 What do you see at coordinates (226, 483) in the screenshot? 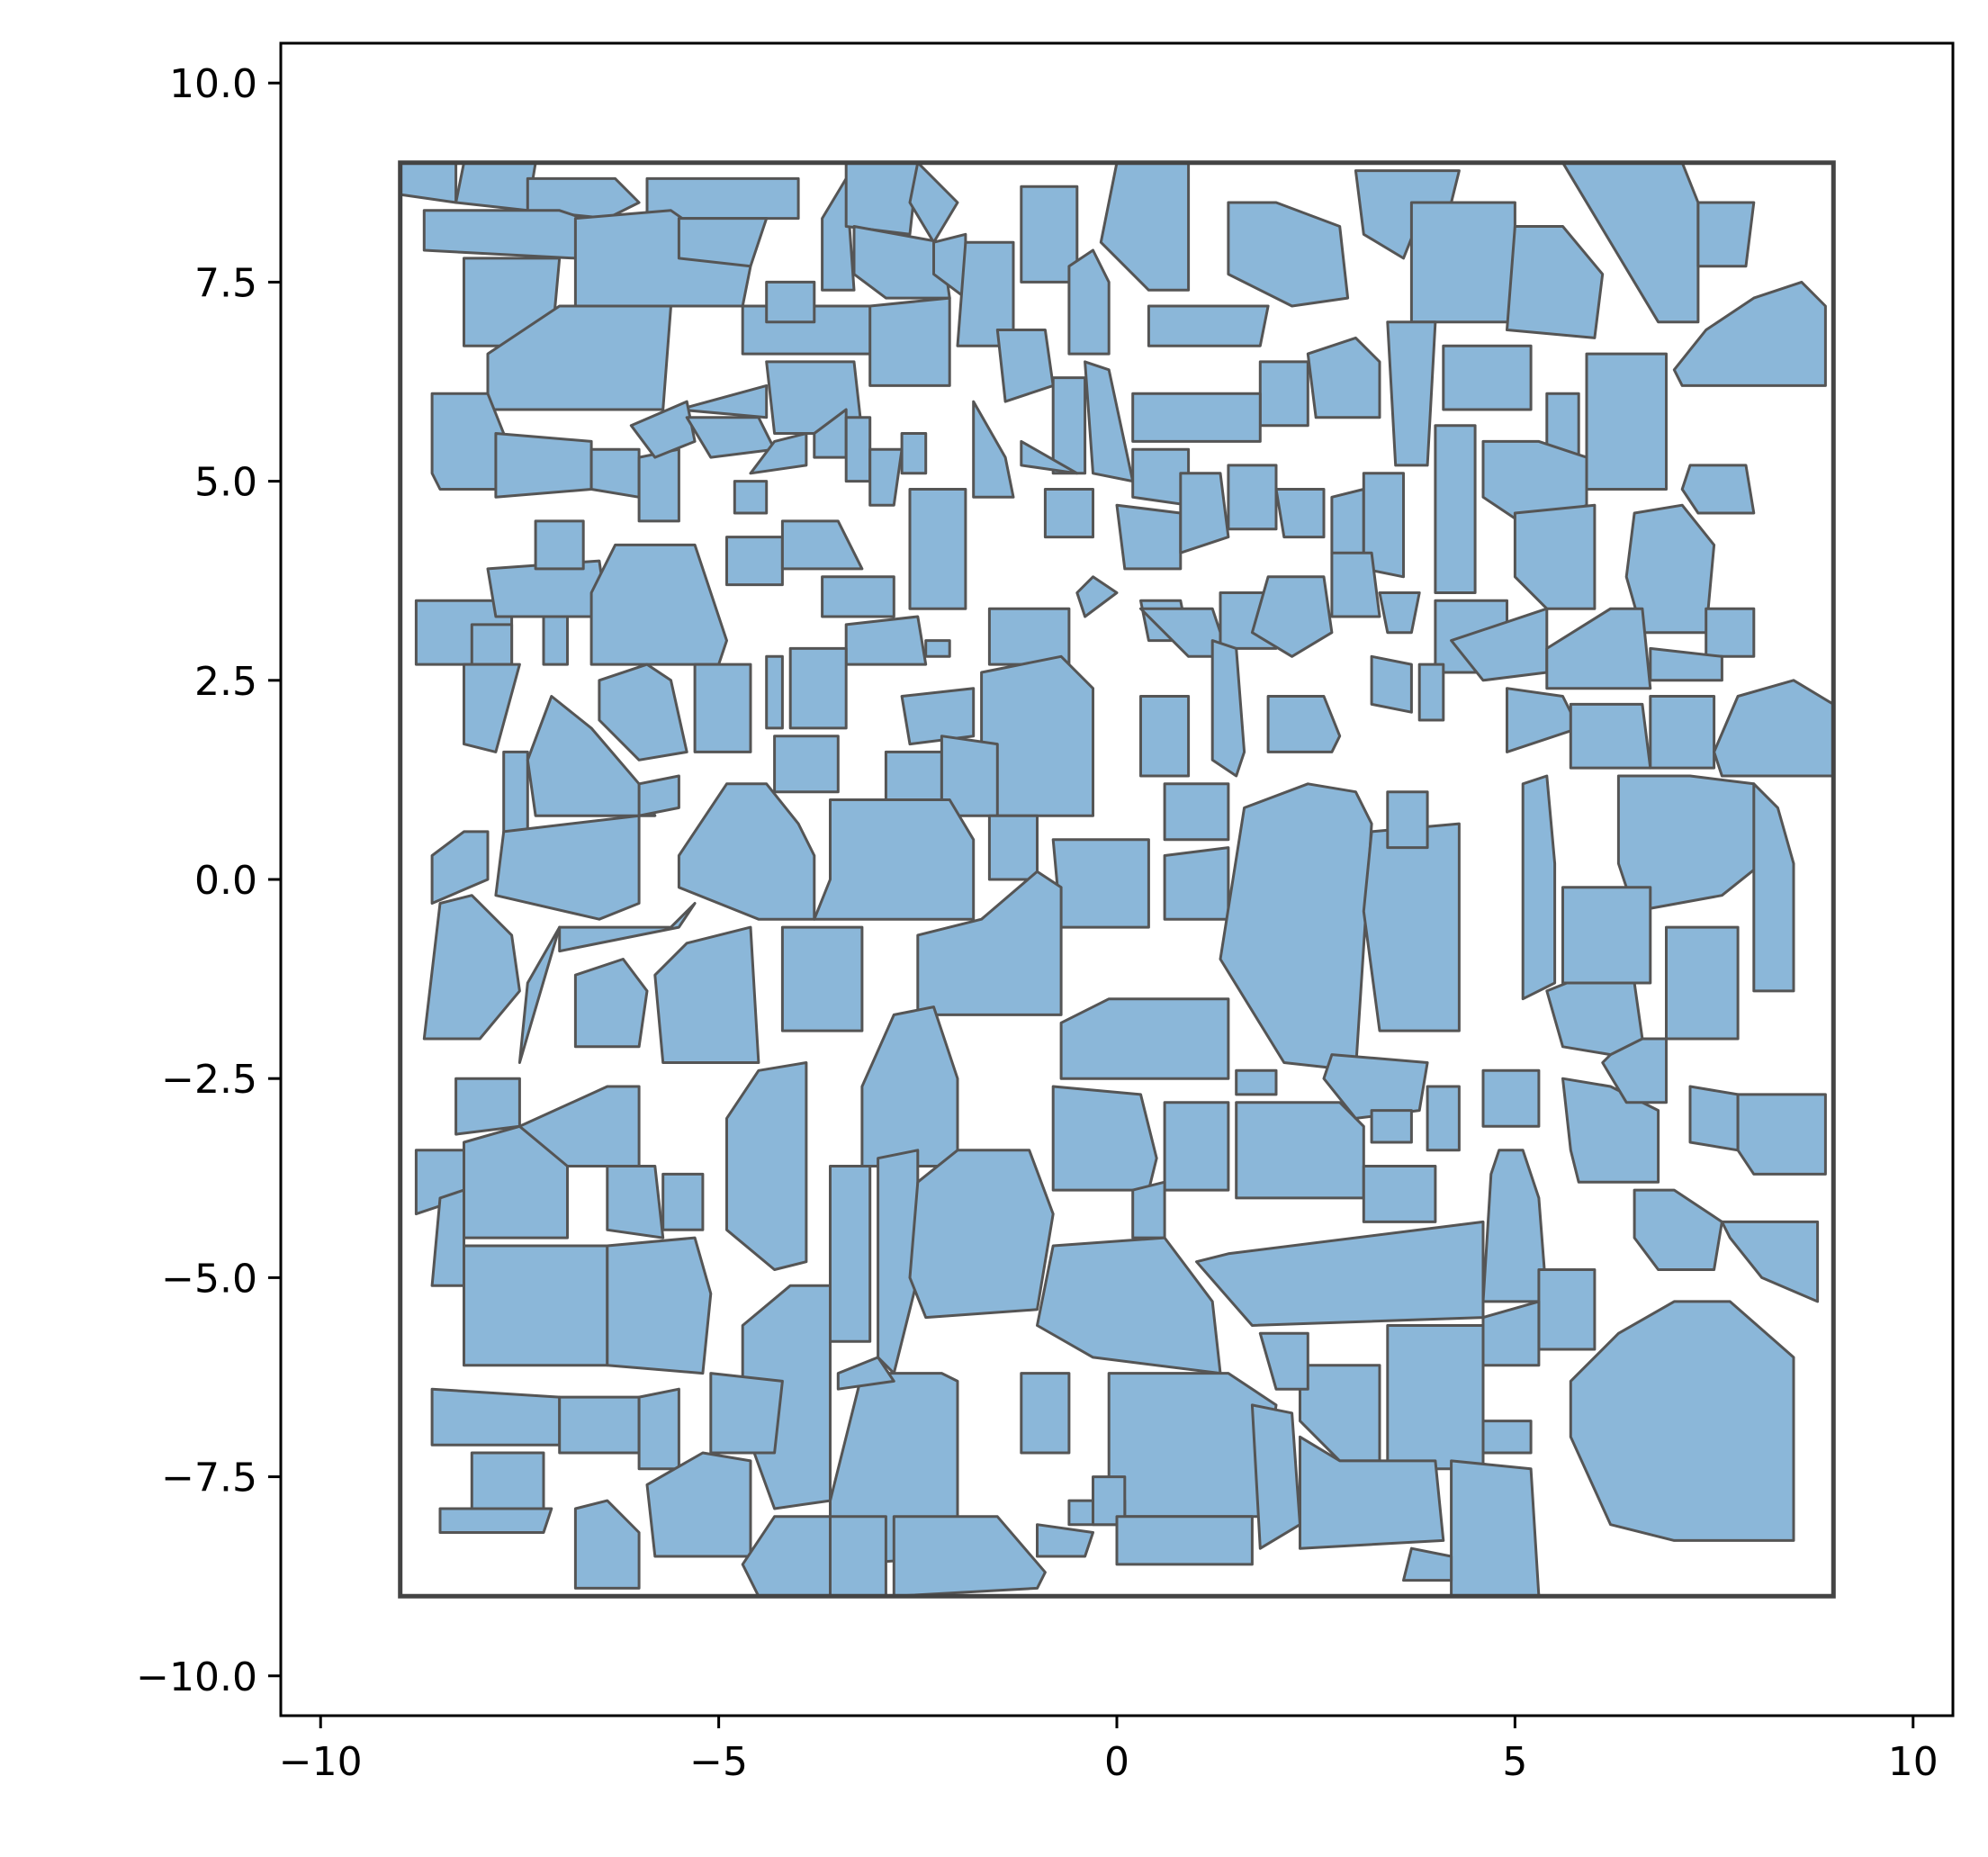
I see `y-tick-label: 5.0` at bounding box center [226, 483].